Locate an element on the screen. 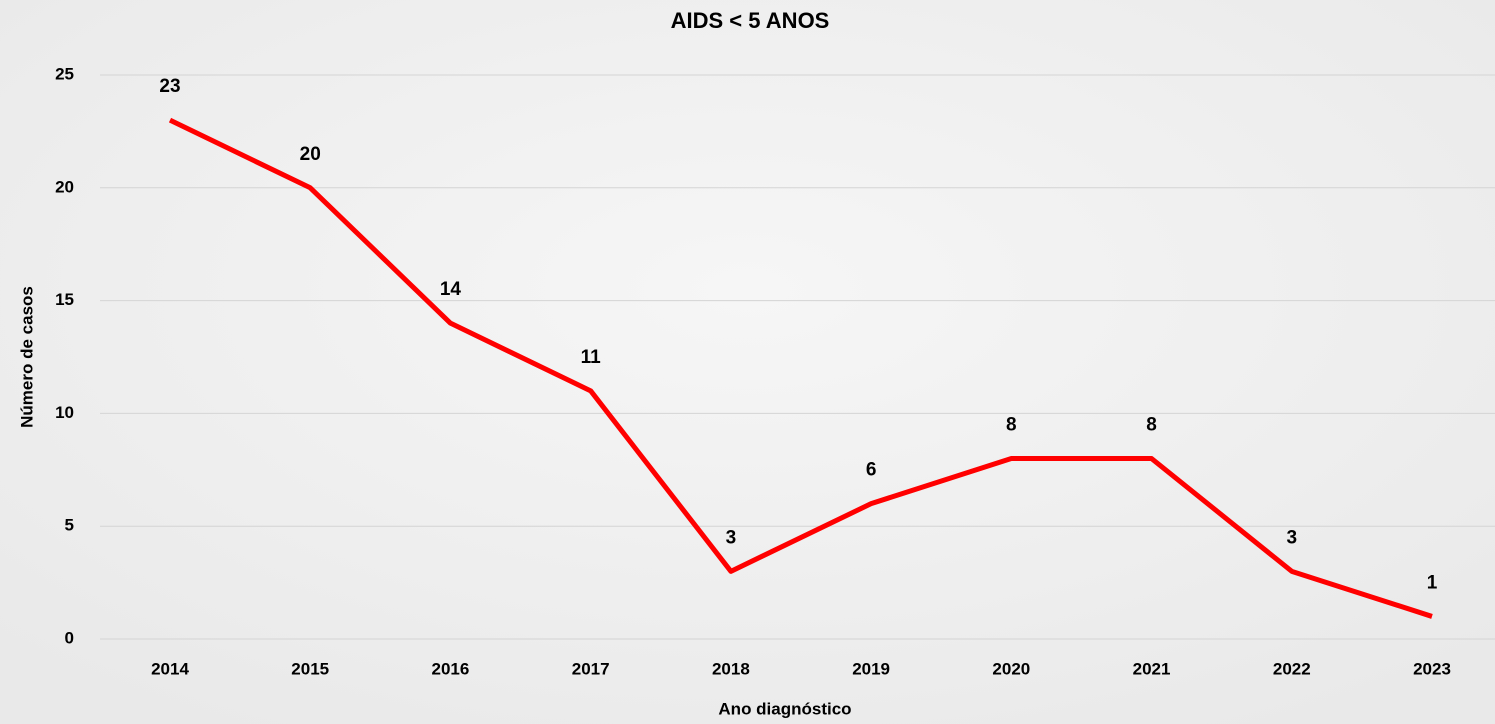 This screenshot has height=724, width=1495. data-label: 23 is located at coordinates (169, 86).